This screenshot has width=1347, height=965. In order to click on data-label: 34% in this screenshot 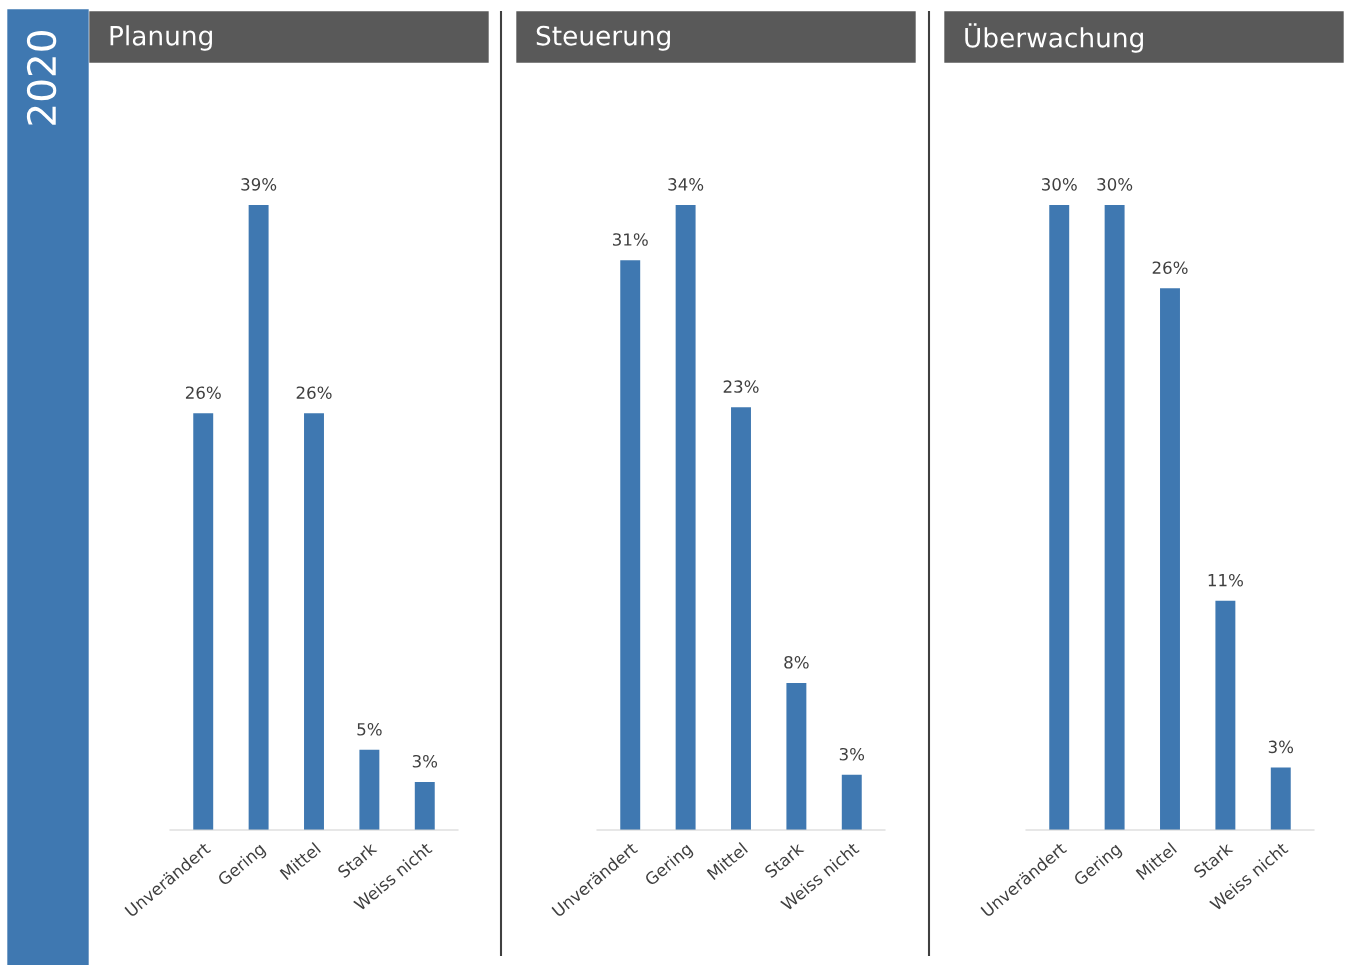, I will do `click(686, 184)`.